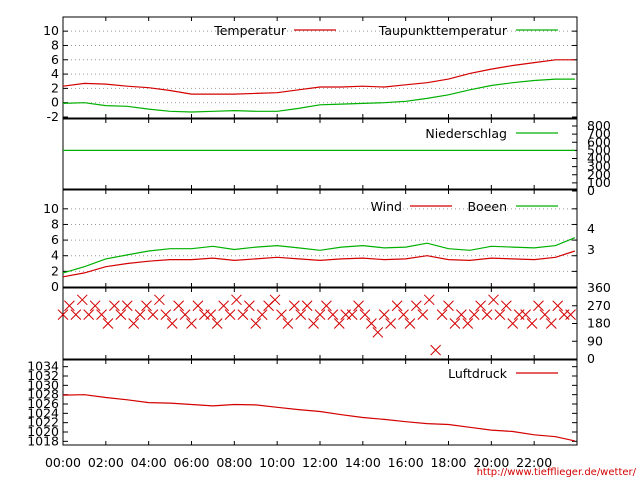  I want to click on x-tick-label: 16:00, so click(406, 462).